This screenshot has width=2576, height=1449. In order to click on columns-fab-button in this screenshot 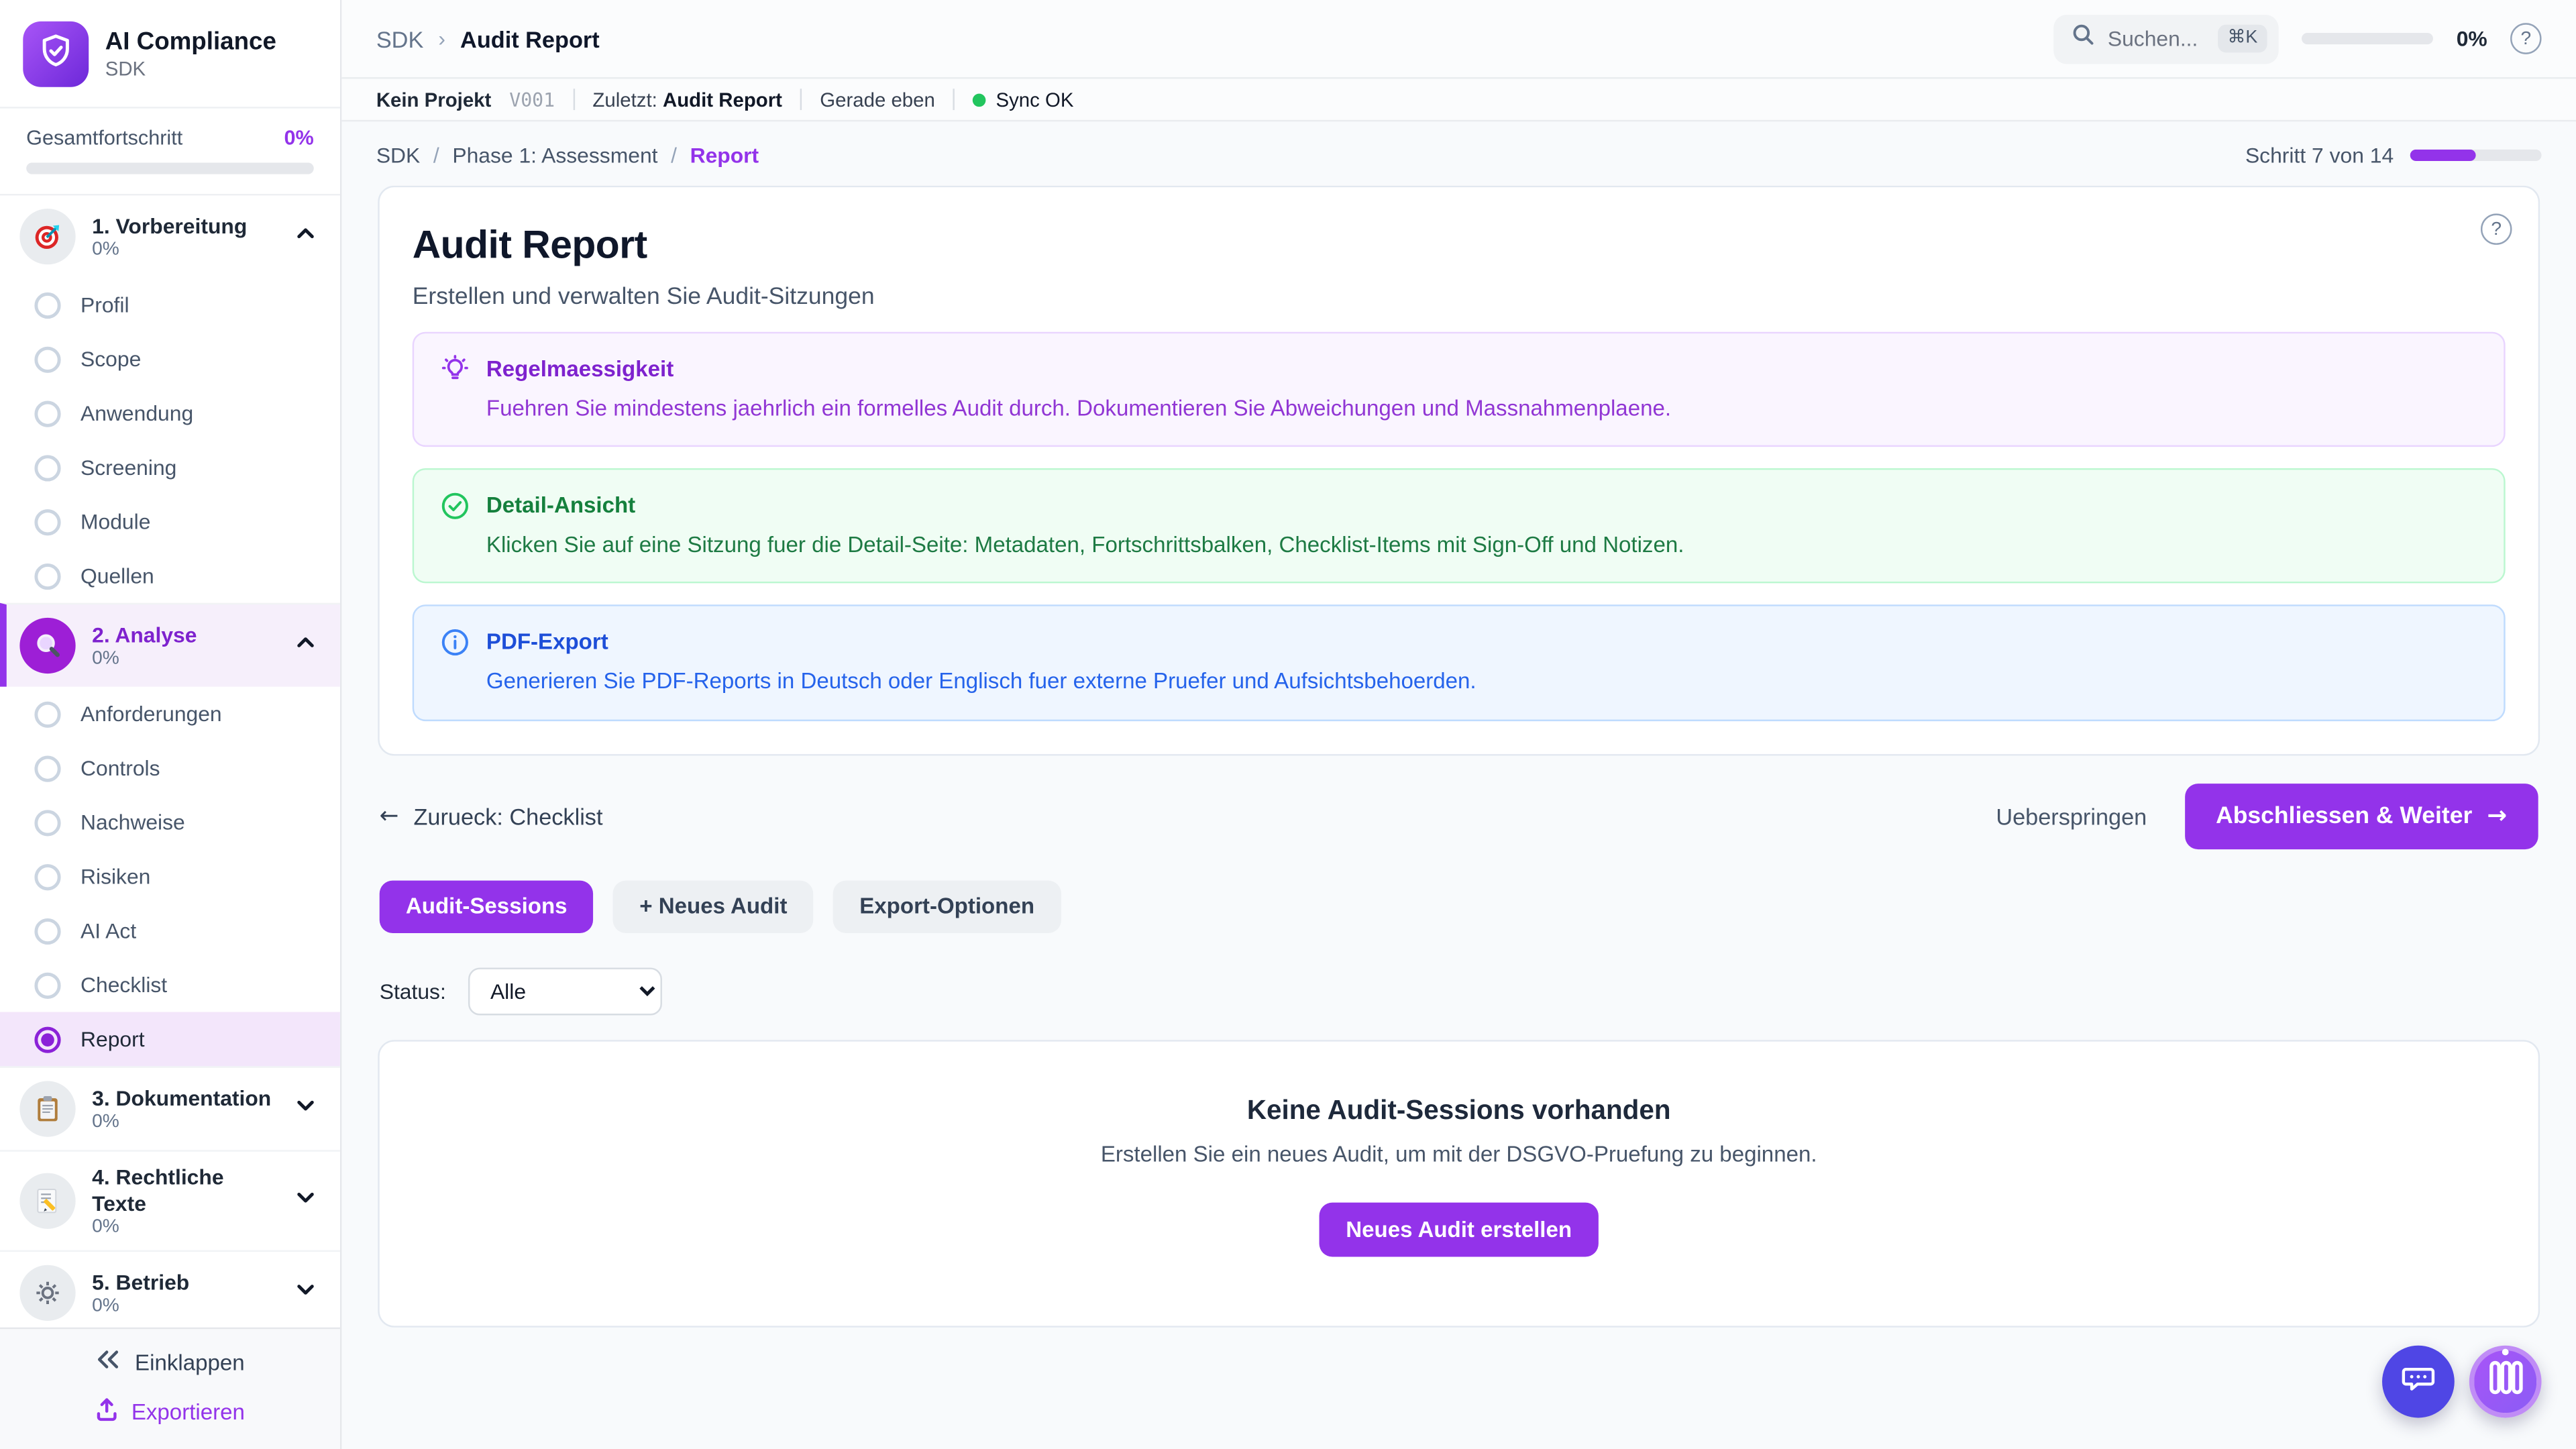, I will do `click(2505, 1381)`.